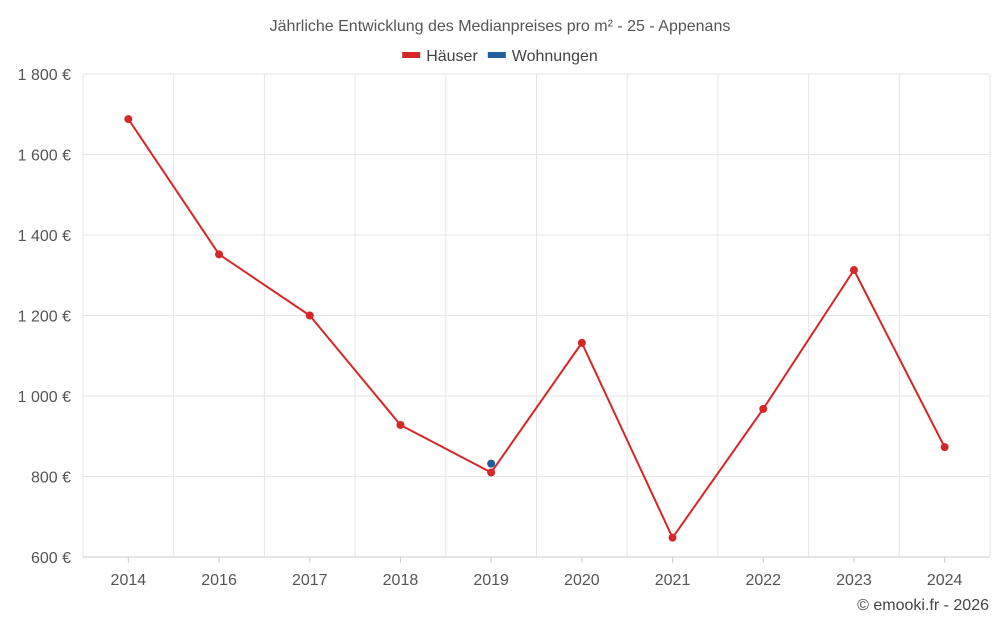 Image resolution: width=1000 pixels, height=625 pixels. Describe the element at coordinates (44, 75) in the screenshot. I see `y-tick-label: 1 800 €` at that location.